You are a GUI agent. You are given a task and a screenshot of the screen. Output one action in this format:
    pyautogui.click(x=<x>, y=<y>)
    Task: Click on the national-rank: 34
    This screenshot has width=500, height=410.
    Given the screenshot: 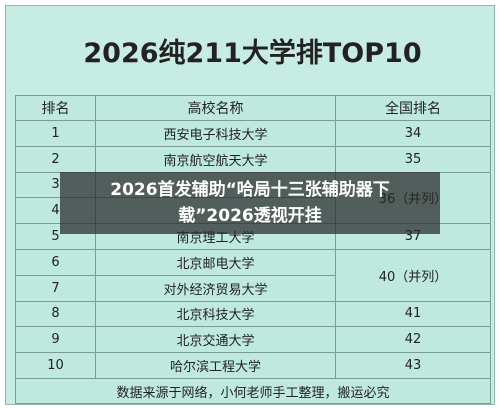 What is the action you would take?
    pyautogui.click(x=413, y=133)
    